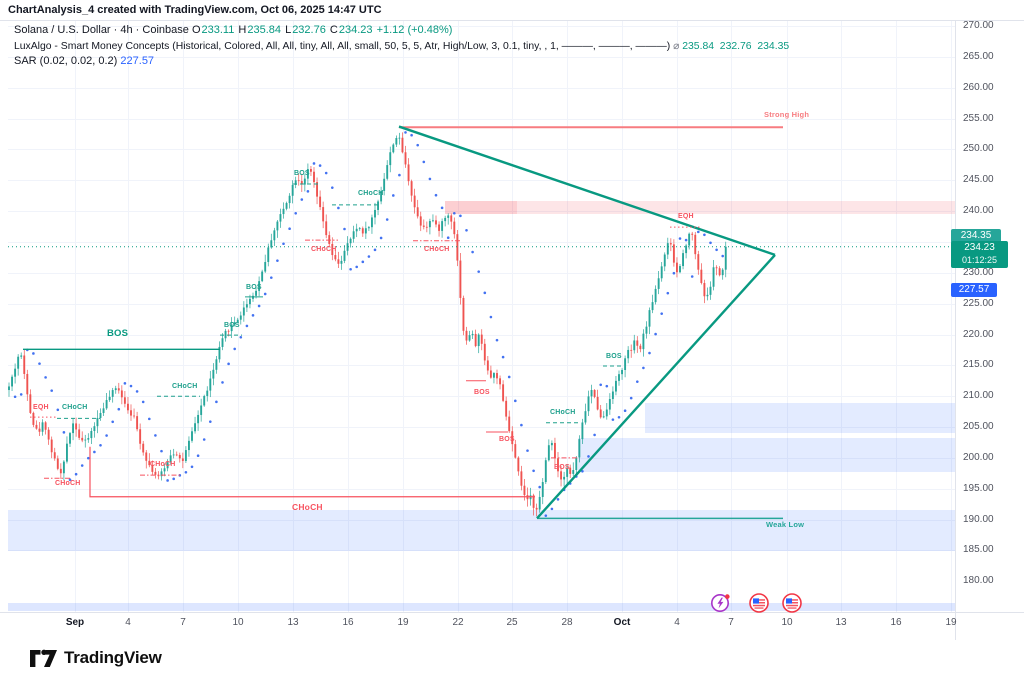  What do you see at coordinates (512, 612) in the screenshot?
I see `time-axis-divider` at bounding box center [512, 612].